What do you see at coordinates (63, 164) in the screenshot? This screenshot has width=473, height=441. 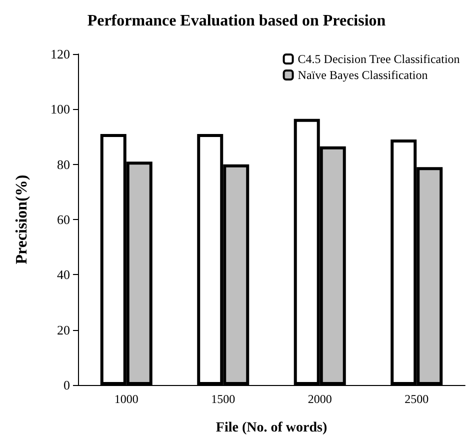 I see `y-tick-label: 80` at bounding box center [63, 164].